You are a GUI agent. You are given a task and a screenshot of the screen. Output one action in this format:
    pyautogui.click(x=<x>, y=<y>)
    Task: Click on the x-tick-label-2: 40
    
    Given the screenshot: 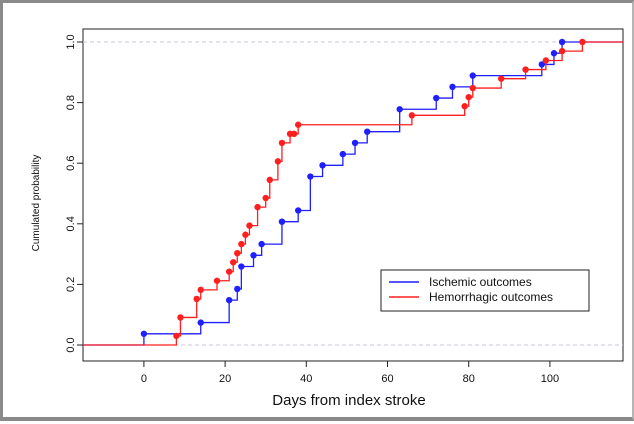 What is the action you would take?
    pyautogui.click(x=306, y=379)
    